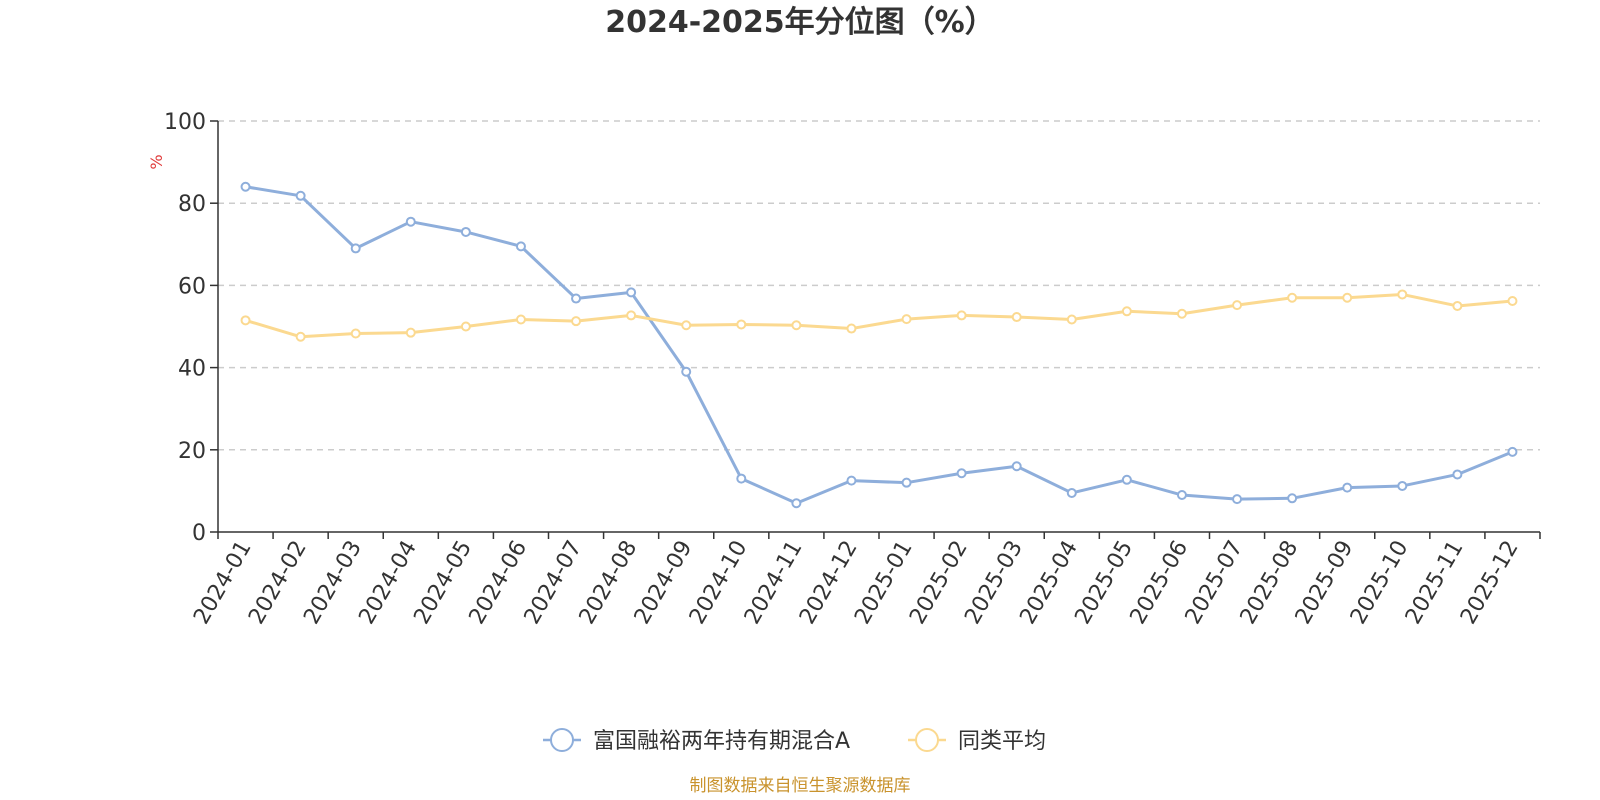 The height and width of the screenshot is (800, 1600). I want to click on y-tick-label: 40, so click(192, 369).